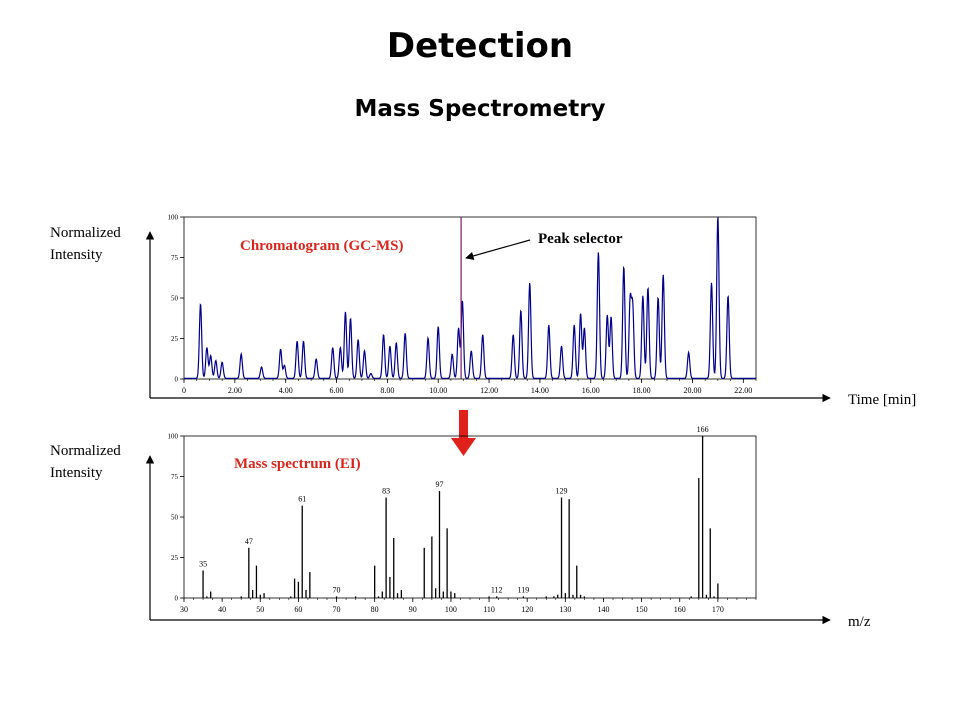  I want to click on slide-title: Detection, so click(480, 46).